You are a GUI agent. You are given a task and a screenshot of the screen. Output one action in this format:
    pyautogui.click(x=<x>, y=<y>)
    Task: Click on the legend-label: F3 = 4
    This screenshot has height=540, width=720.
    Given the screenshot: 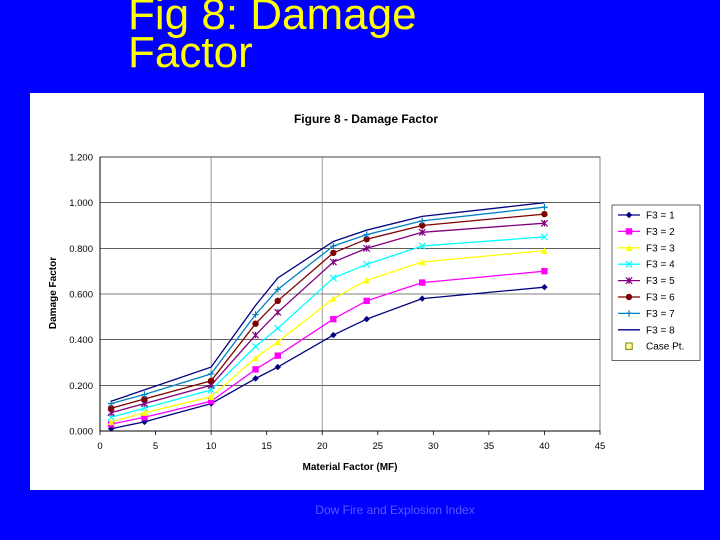 What is the action you would take?
    pyautogui.click(x=660, y=265)
    